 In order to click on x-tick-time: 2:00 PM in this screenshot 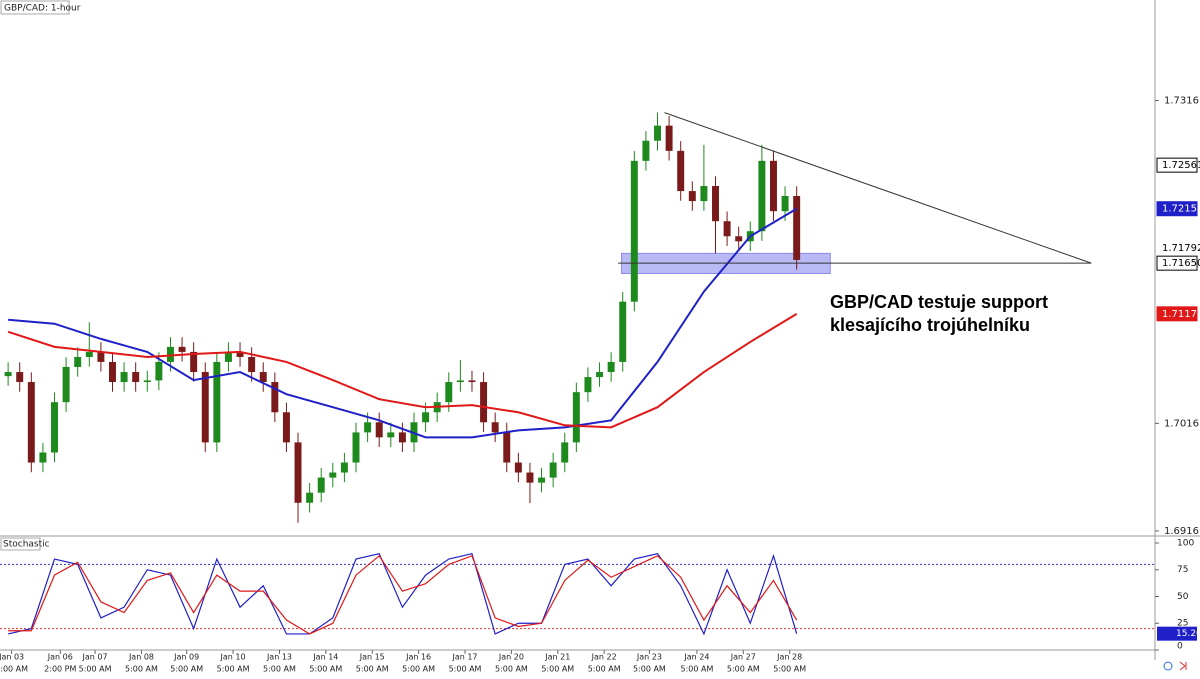, I will do `click(60, 669)`.